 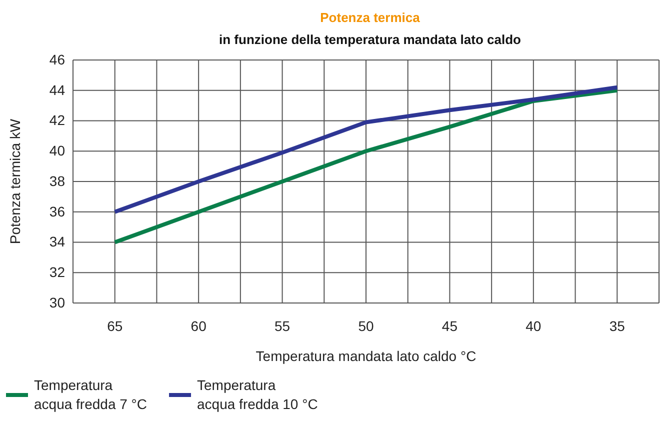 I want to click on x-tick-label: 60, so click(x=198, y=326).